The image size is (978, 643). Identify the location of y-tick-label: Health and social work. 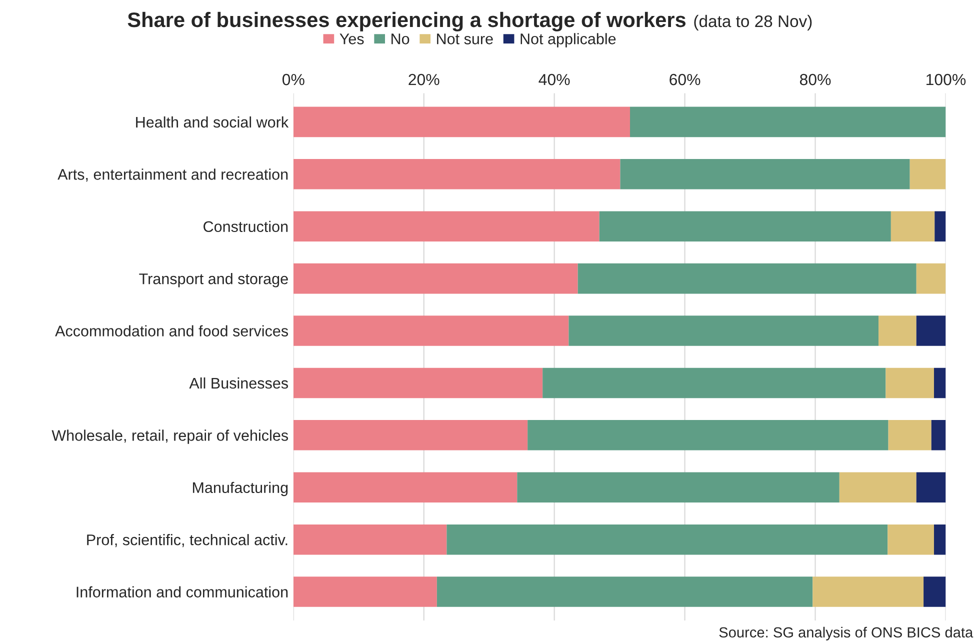
(212, 122).